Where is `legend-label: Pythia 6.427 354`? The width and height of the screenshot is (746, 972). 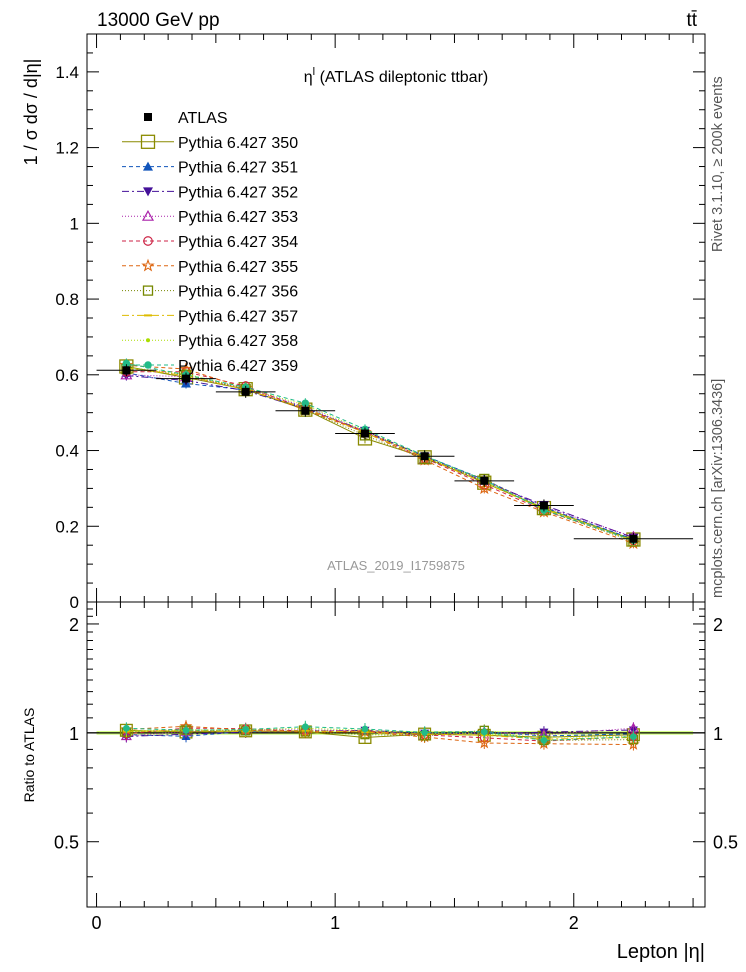 legend-label: Pythia 6.427 354 is located at coordinates (238, 242).